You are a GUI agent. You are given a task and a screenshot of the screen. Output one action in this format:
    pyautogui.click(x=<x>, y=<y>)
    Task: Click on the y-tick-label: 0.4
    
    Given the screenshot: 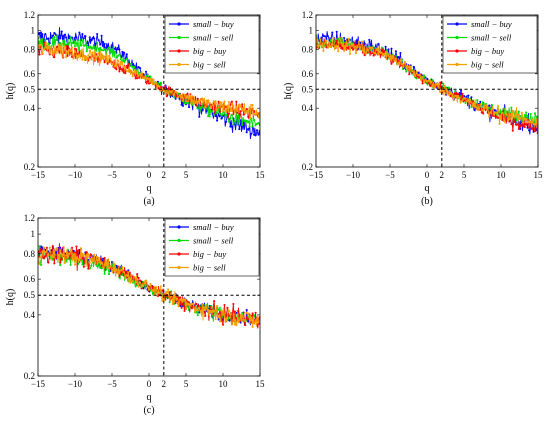 What is the action you would take?
    pyautogui.click(x=308, y=108)
    